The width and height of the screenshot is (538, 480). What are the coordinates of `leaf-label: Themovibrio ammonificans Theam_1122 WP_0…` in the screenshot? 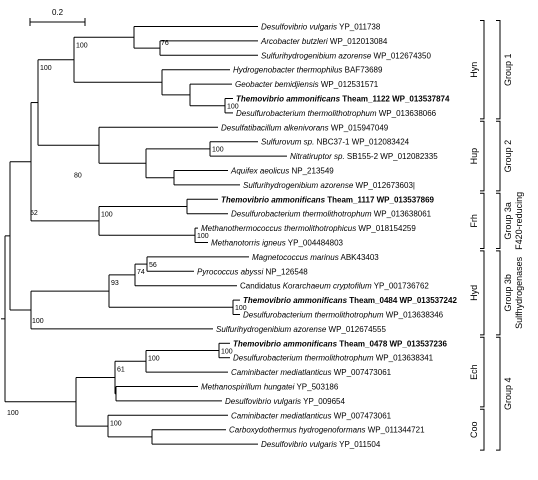 It's located at (343, 99).